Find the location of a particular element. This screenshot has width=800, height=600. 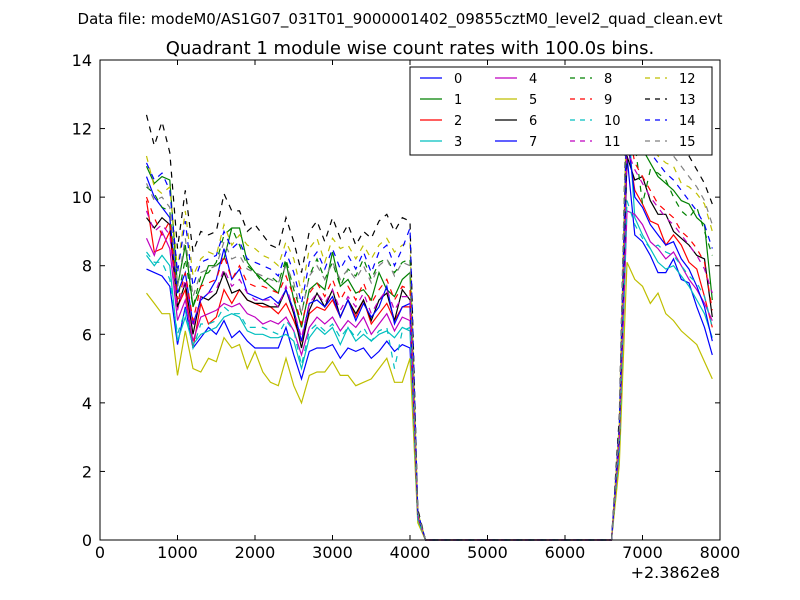

x-tick-label: 4000 is located at coordinates (410, 552).